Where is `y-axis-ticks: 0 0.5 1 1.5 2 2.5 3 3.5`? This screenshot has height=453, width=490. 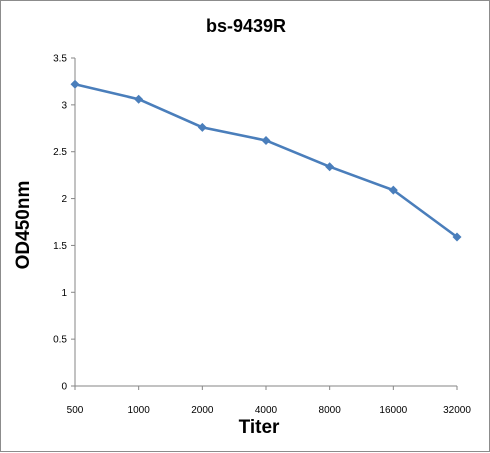
y-axis-ticks: 0 0.5 1 1.5 2 2.5 3 3.5 is located at coordinates (64, 223).